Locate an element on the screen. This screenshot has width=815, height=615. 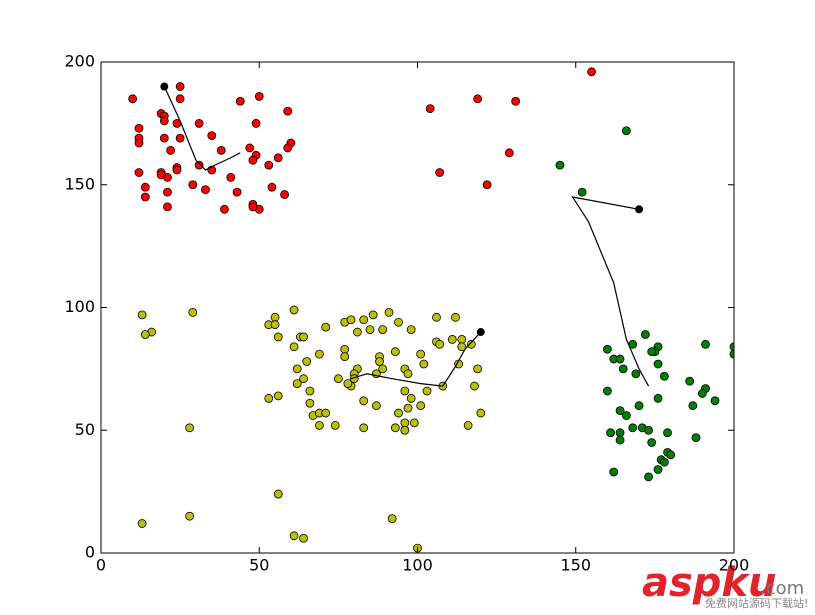
y-tick-label: 150 is located at coordinates (79, 183).